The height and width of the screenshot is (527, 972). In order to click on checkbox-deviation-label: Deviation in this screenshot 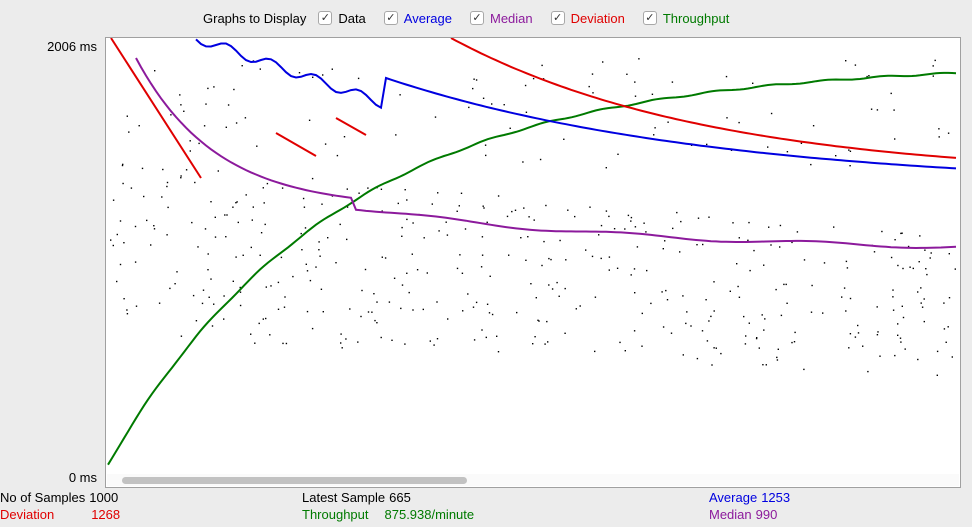, I will do `click(597, 18)`.